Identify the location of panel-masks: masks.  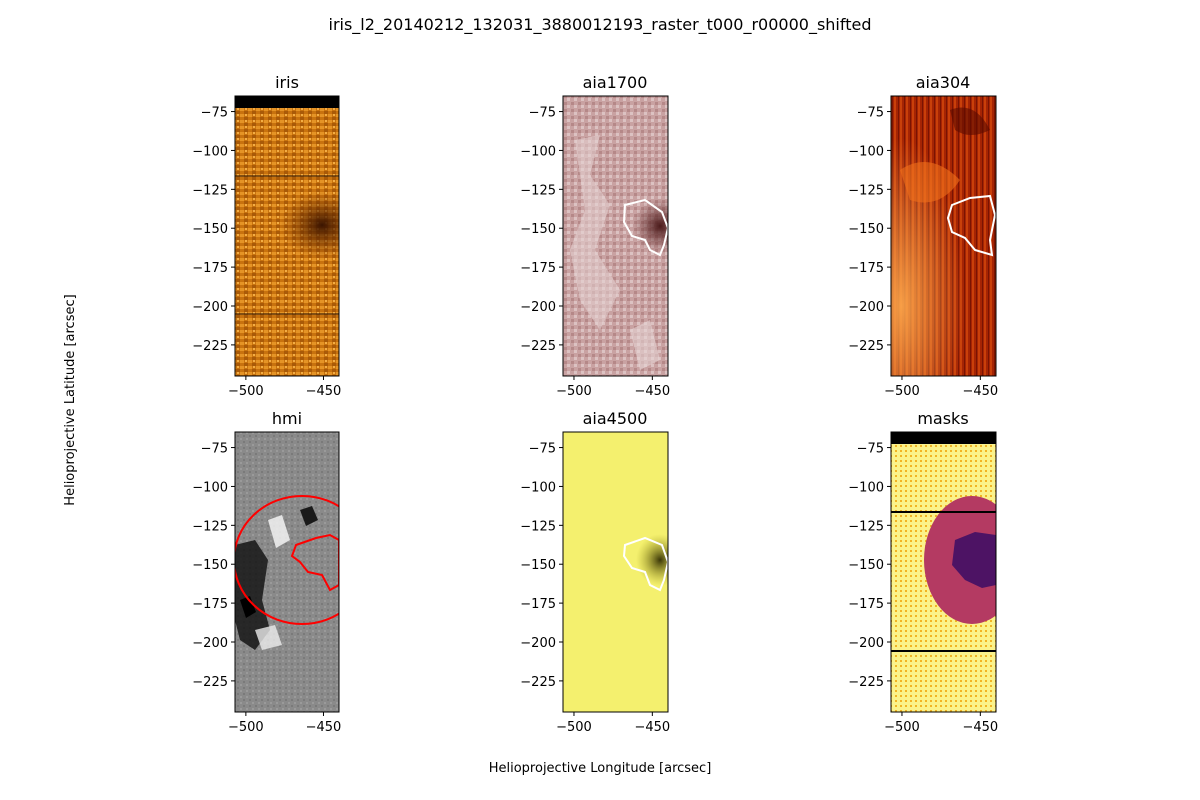
(943, 561).